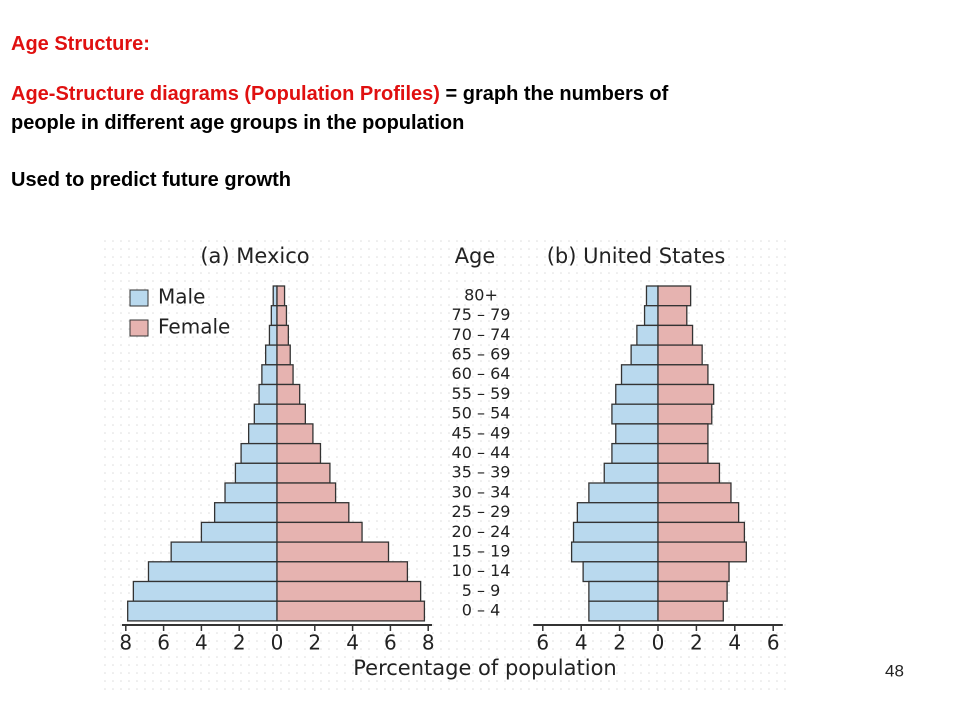  What do you see at coordinates (636, 256) in the screenshot?
I see `chart-title: (b) United States` at bounding box center [636, 256].